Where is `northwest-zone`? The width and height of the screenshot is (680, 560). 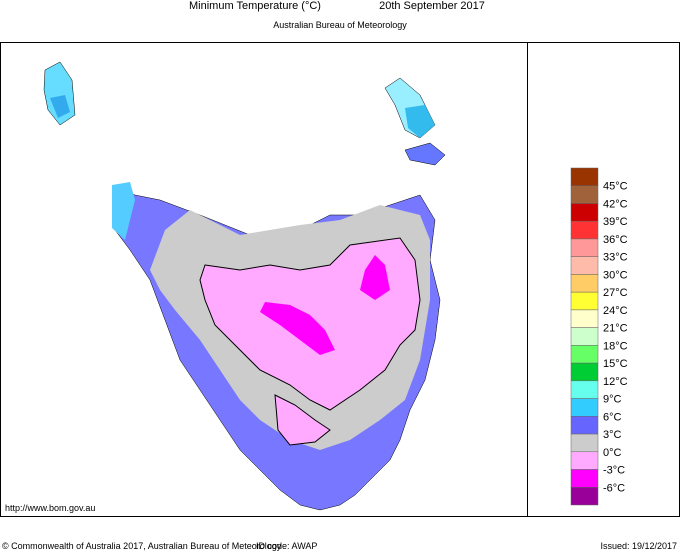
northwest-zone is located at coordinates (123, 211).